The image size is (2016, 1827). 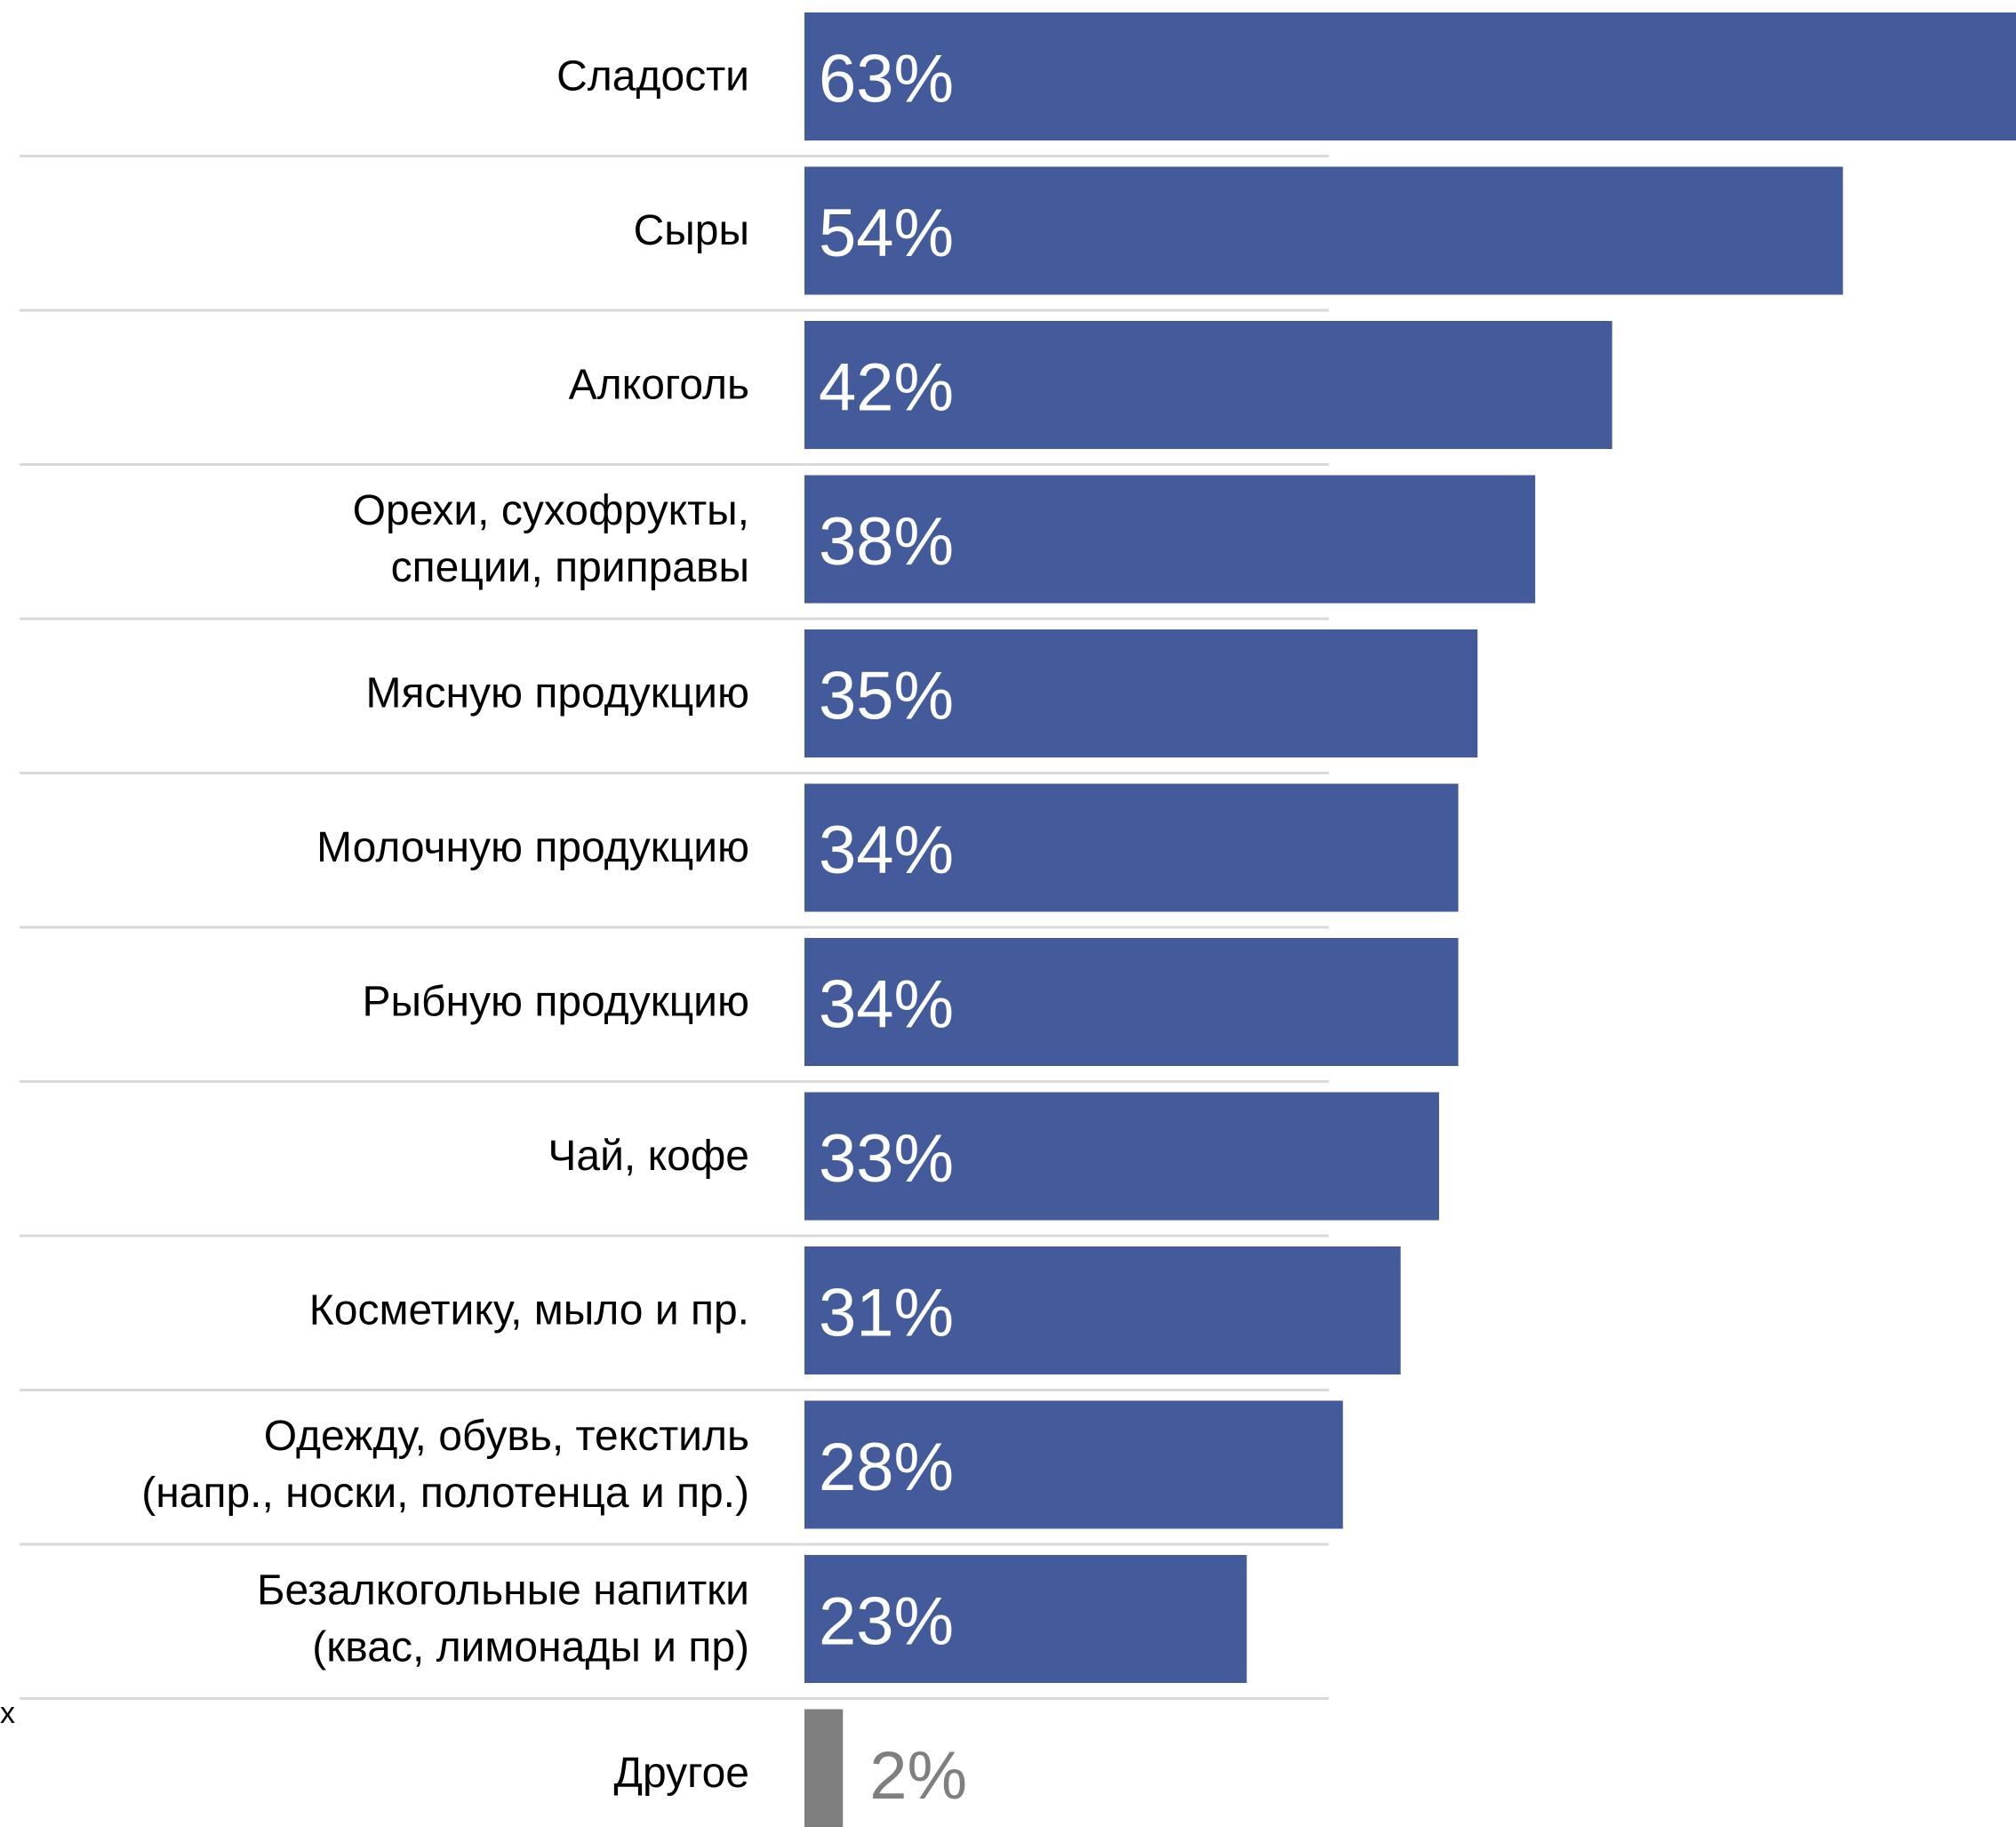 What do you see at coordinates (886, 234) in the screenshot?
I see `data-label: 54%` at bounding box center [886, 234].